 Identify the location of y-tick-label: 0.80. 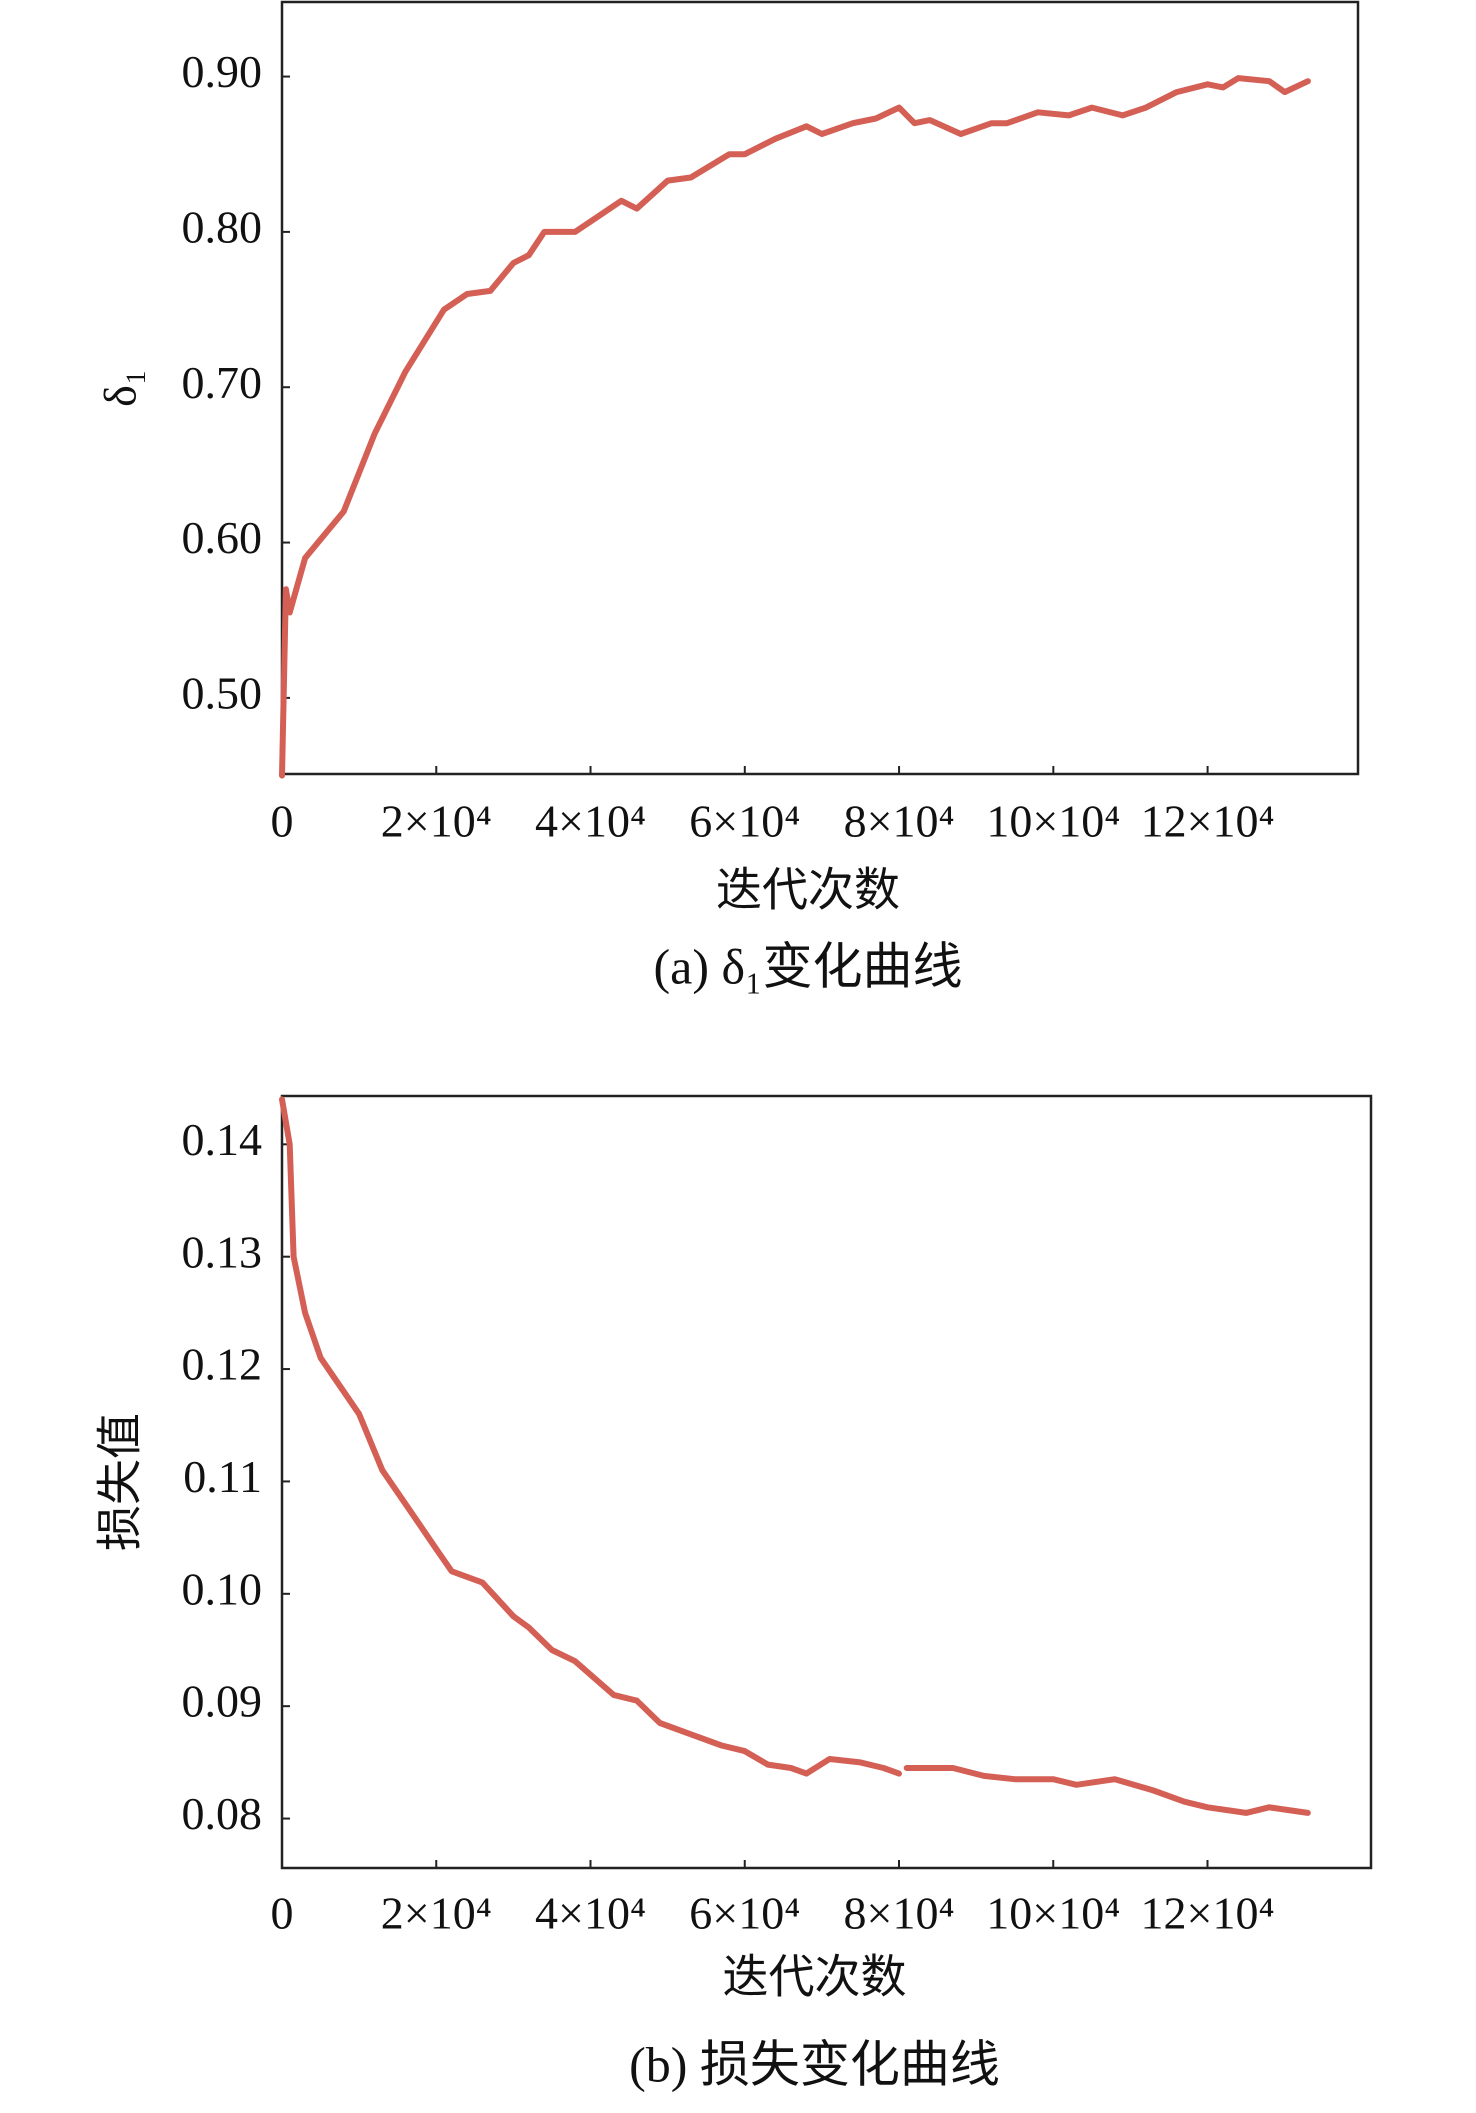
(222, 226).